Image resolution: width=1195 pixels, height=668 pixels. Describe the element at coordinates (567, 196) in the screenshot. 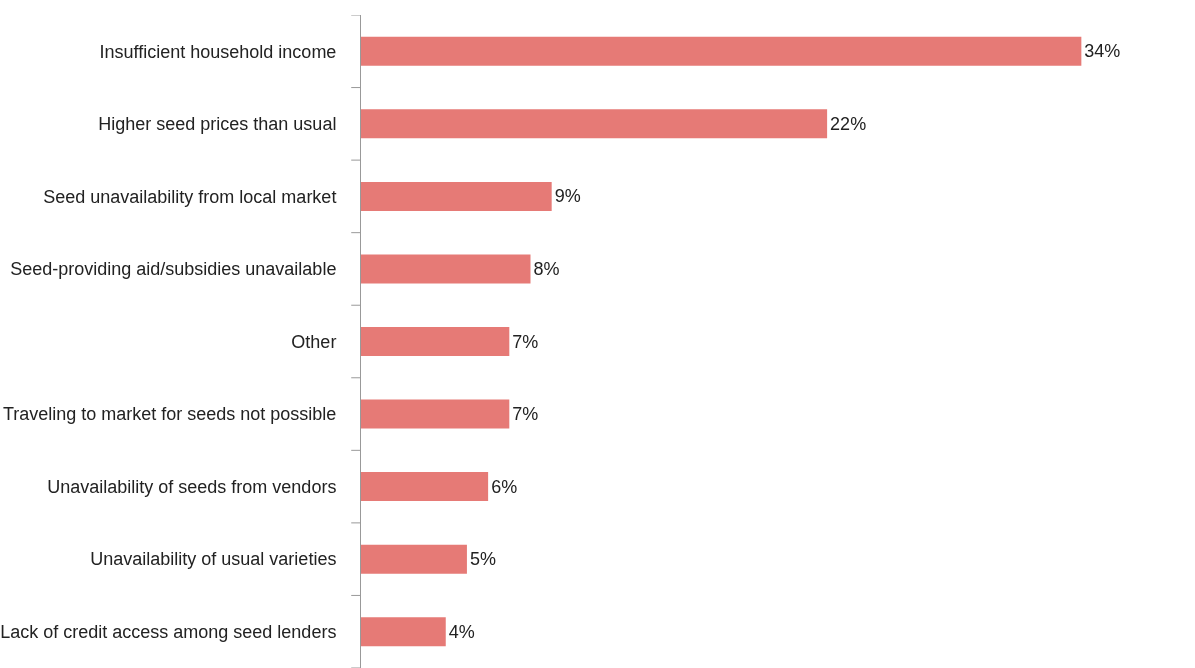

I see `data-label: 9%` at that location.